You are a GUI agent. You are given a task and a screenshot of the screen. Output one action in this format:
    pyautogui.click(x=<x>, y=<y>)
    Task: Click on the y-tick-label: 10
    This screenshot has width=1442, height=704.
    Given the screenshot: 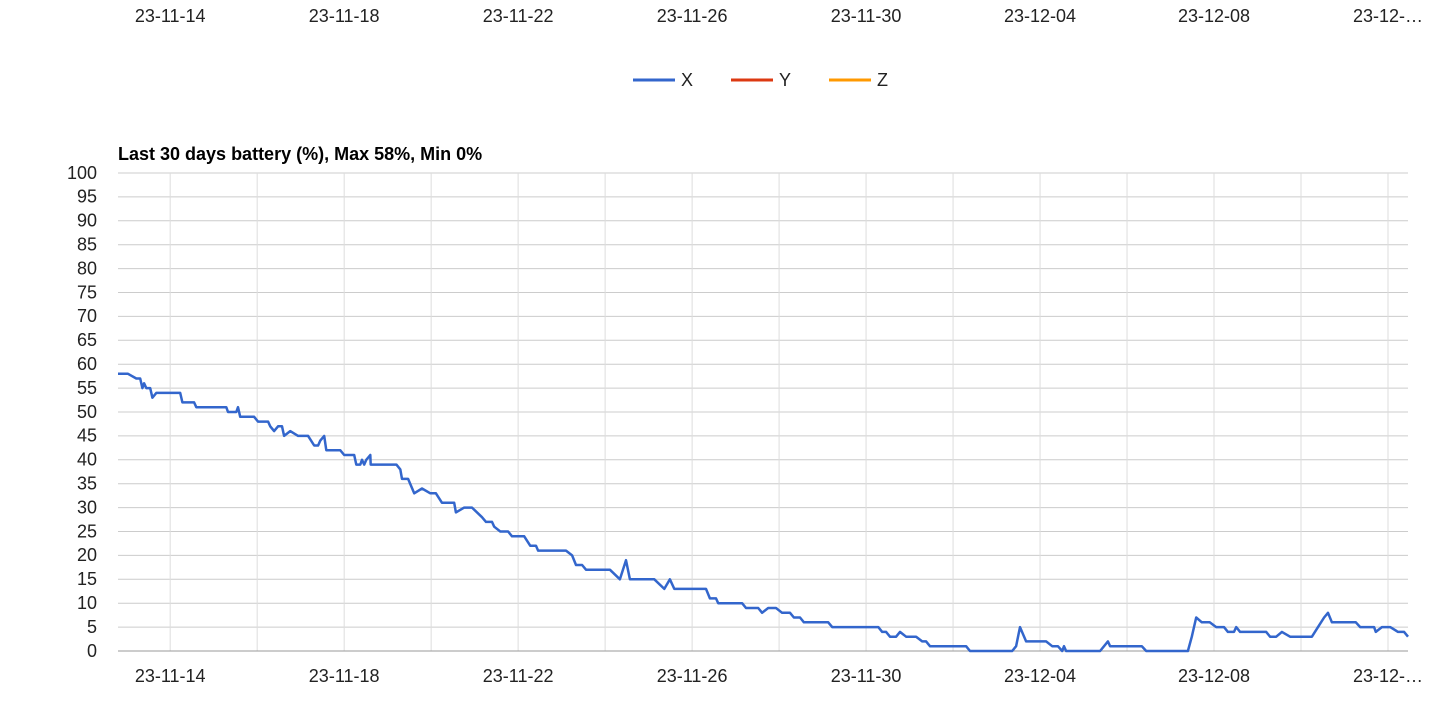 What is the action you would take?
    pyautogui.click(x=87, y=603)
    